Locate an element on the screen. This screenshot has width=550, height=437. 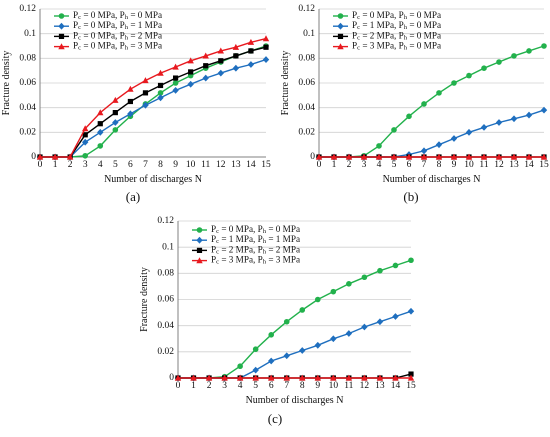
x-tick-label: 7 is located at coordinates (145, 165).